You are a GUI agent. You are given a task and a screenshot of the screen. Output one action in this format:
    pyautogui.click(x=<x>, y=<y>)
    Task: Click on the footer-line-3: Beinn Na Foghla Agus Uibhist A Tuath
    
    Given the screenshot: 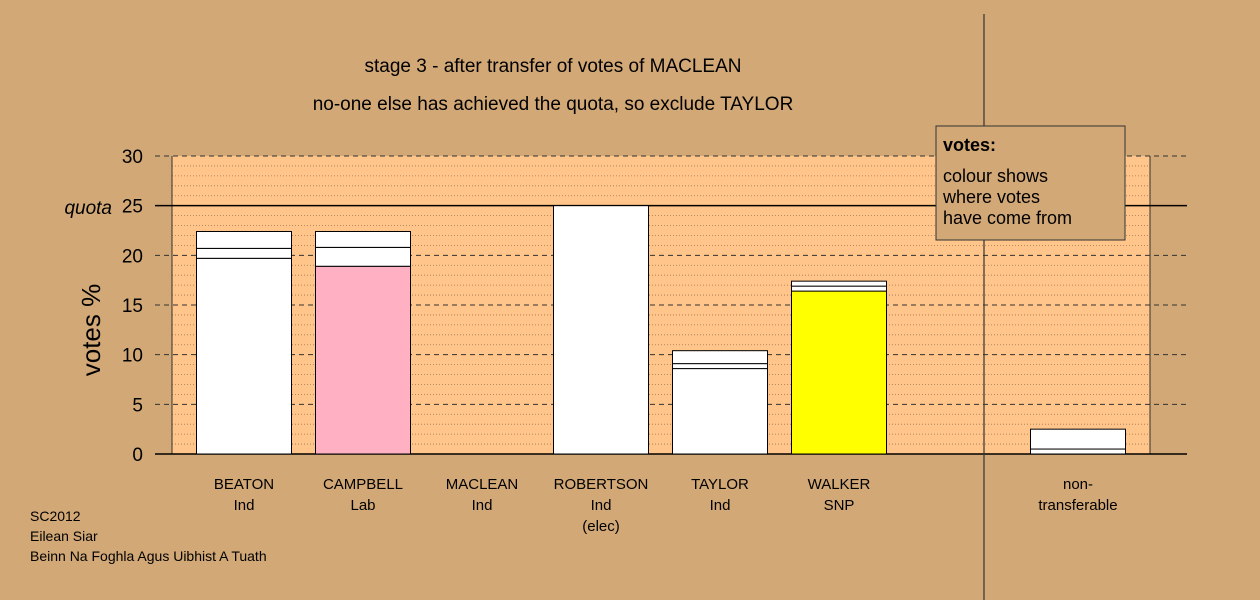 What is the action you would take?
    pyautogui.click(x=148, y=556)
    